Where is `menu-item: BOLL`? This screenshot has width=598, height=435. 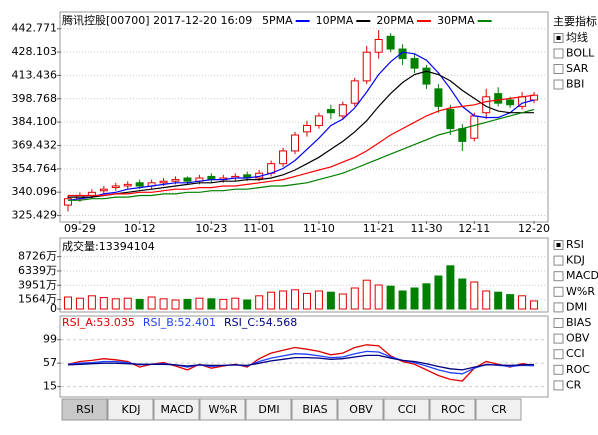
menu-item: BOLL is located at coordinates (580, 53).